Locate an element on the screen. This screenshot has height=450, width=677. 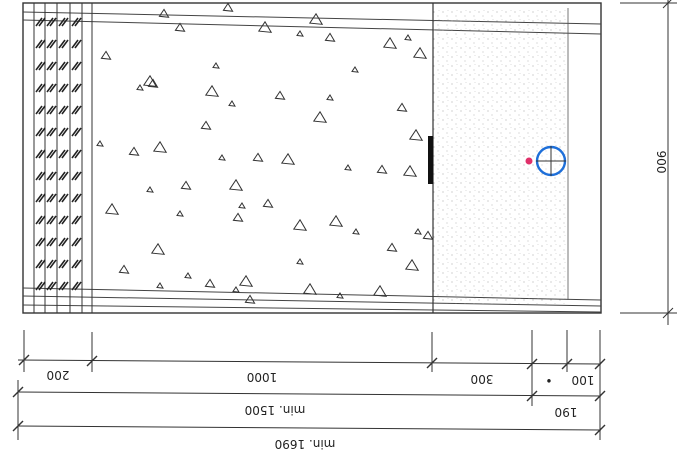
dim-100: 100 is located at coordinates (583, 380).